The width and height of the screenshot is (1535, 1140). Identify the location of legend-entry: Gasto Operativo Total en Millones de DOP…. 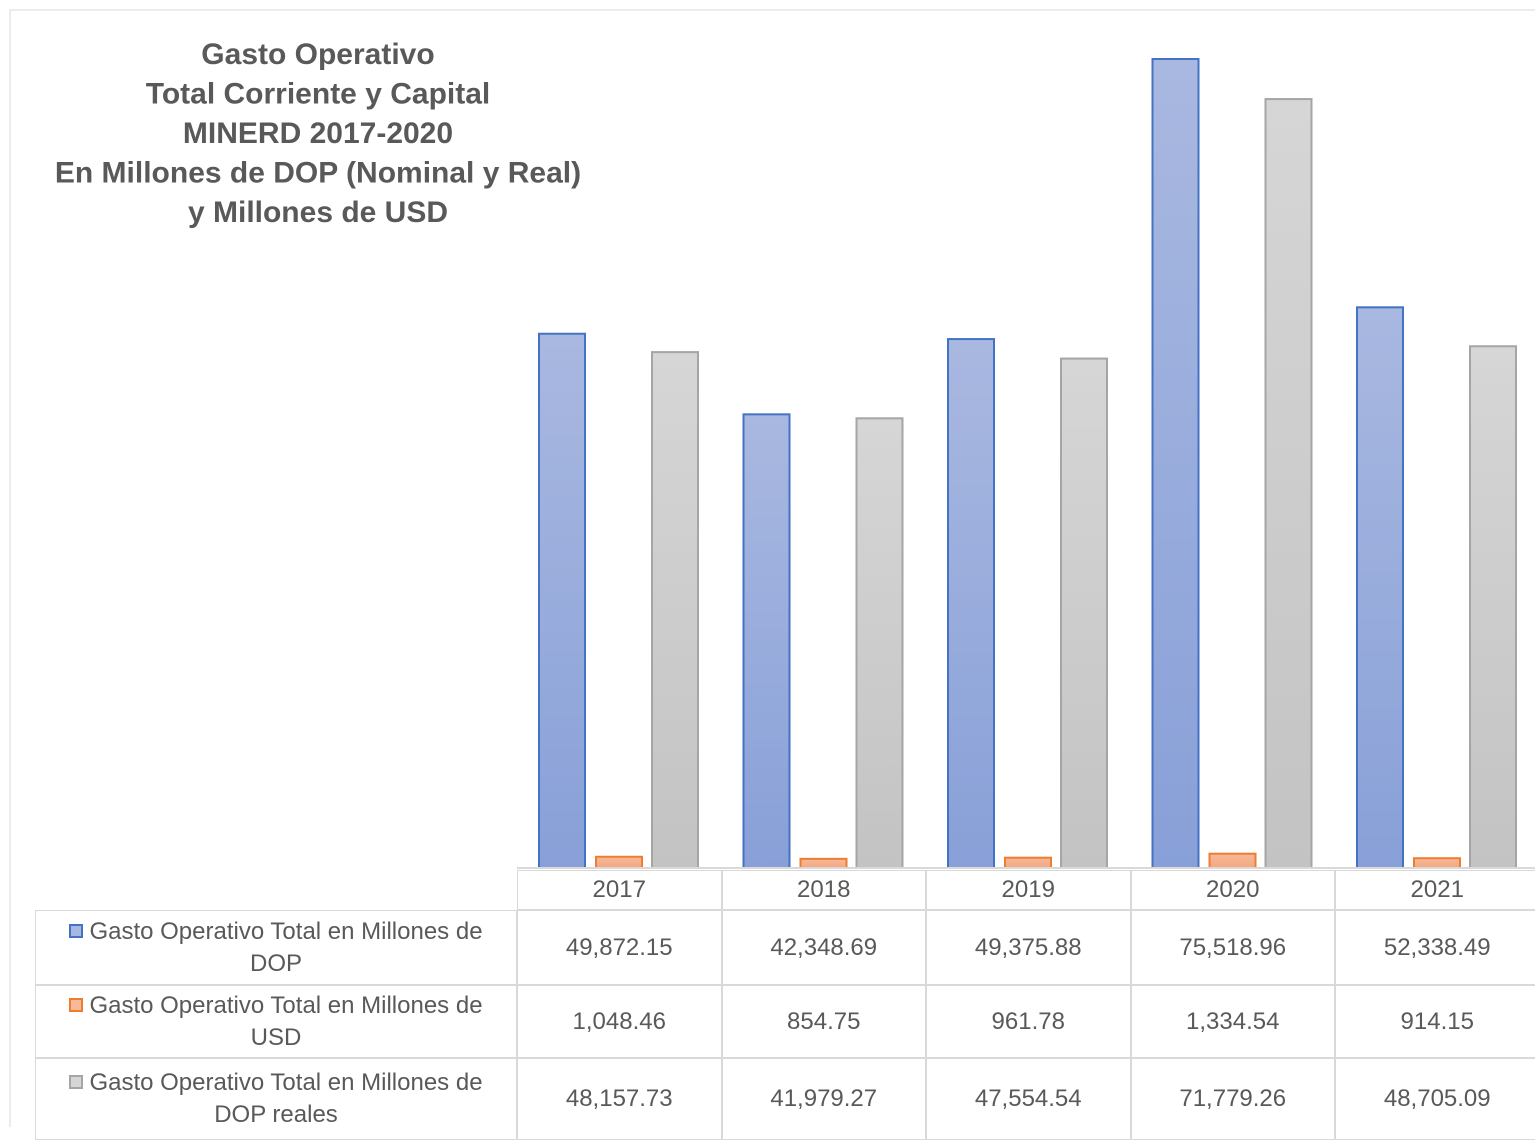
(276, 1099).